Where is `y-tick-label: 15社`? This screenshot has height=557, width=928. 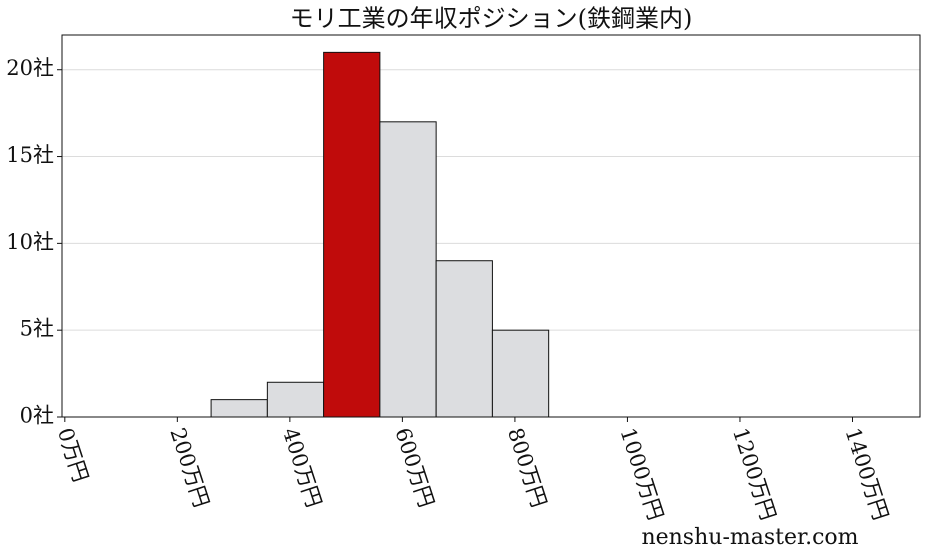
y-tick-label: 15社 is located at coordinates (30, 155).